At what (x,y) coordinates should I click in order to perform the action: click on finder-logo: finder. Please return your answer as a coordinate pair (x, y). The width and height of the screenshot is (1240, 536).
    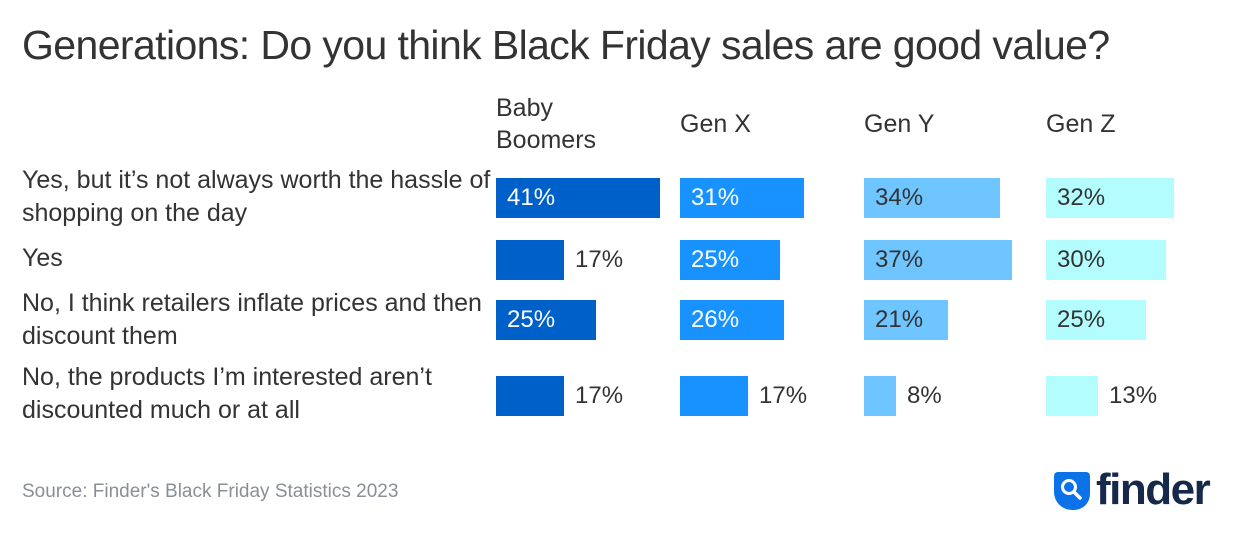
    Looking at the image, I should click on (1131, 489).